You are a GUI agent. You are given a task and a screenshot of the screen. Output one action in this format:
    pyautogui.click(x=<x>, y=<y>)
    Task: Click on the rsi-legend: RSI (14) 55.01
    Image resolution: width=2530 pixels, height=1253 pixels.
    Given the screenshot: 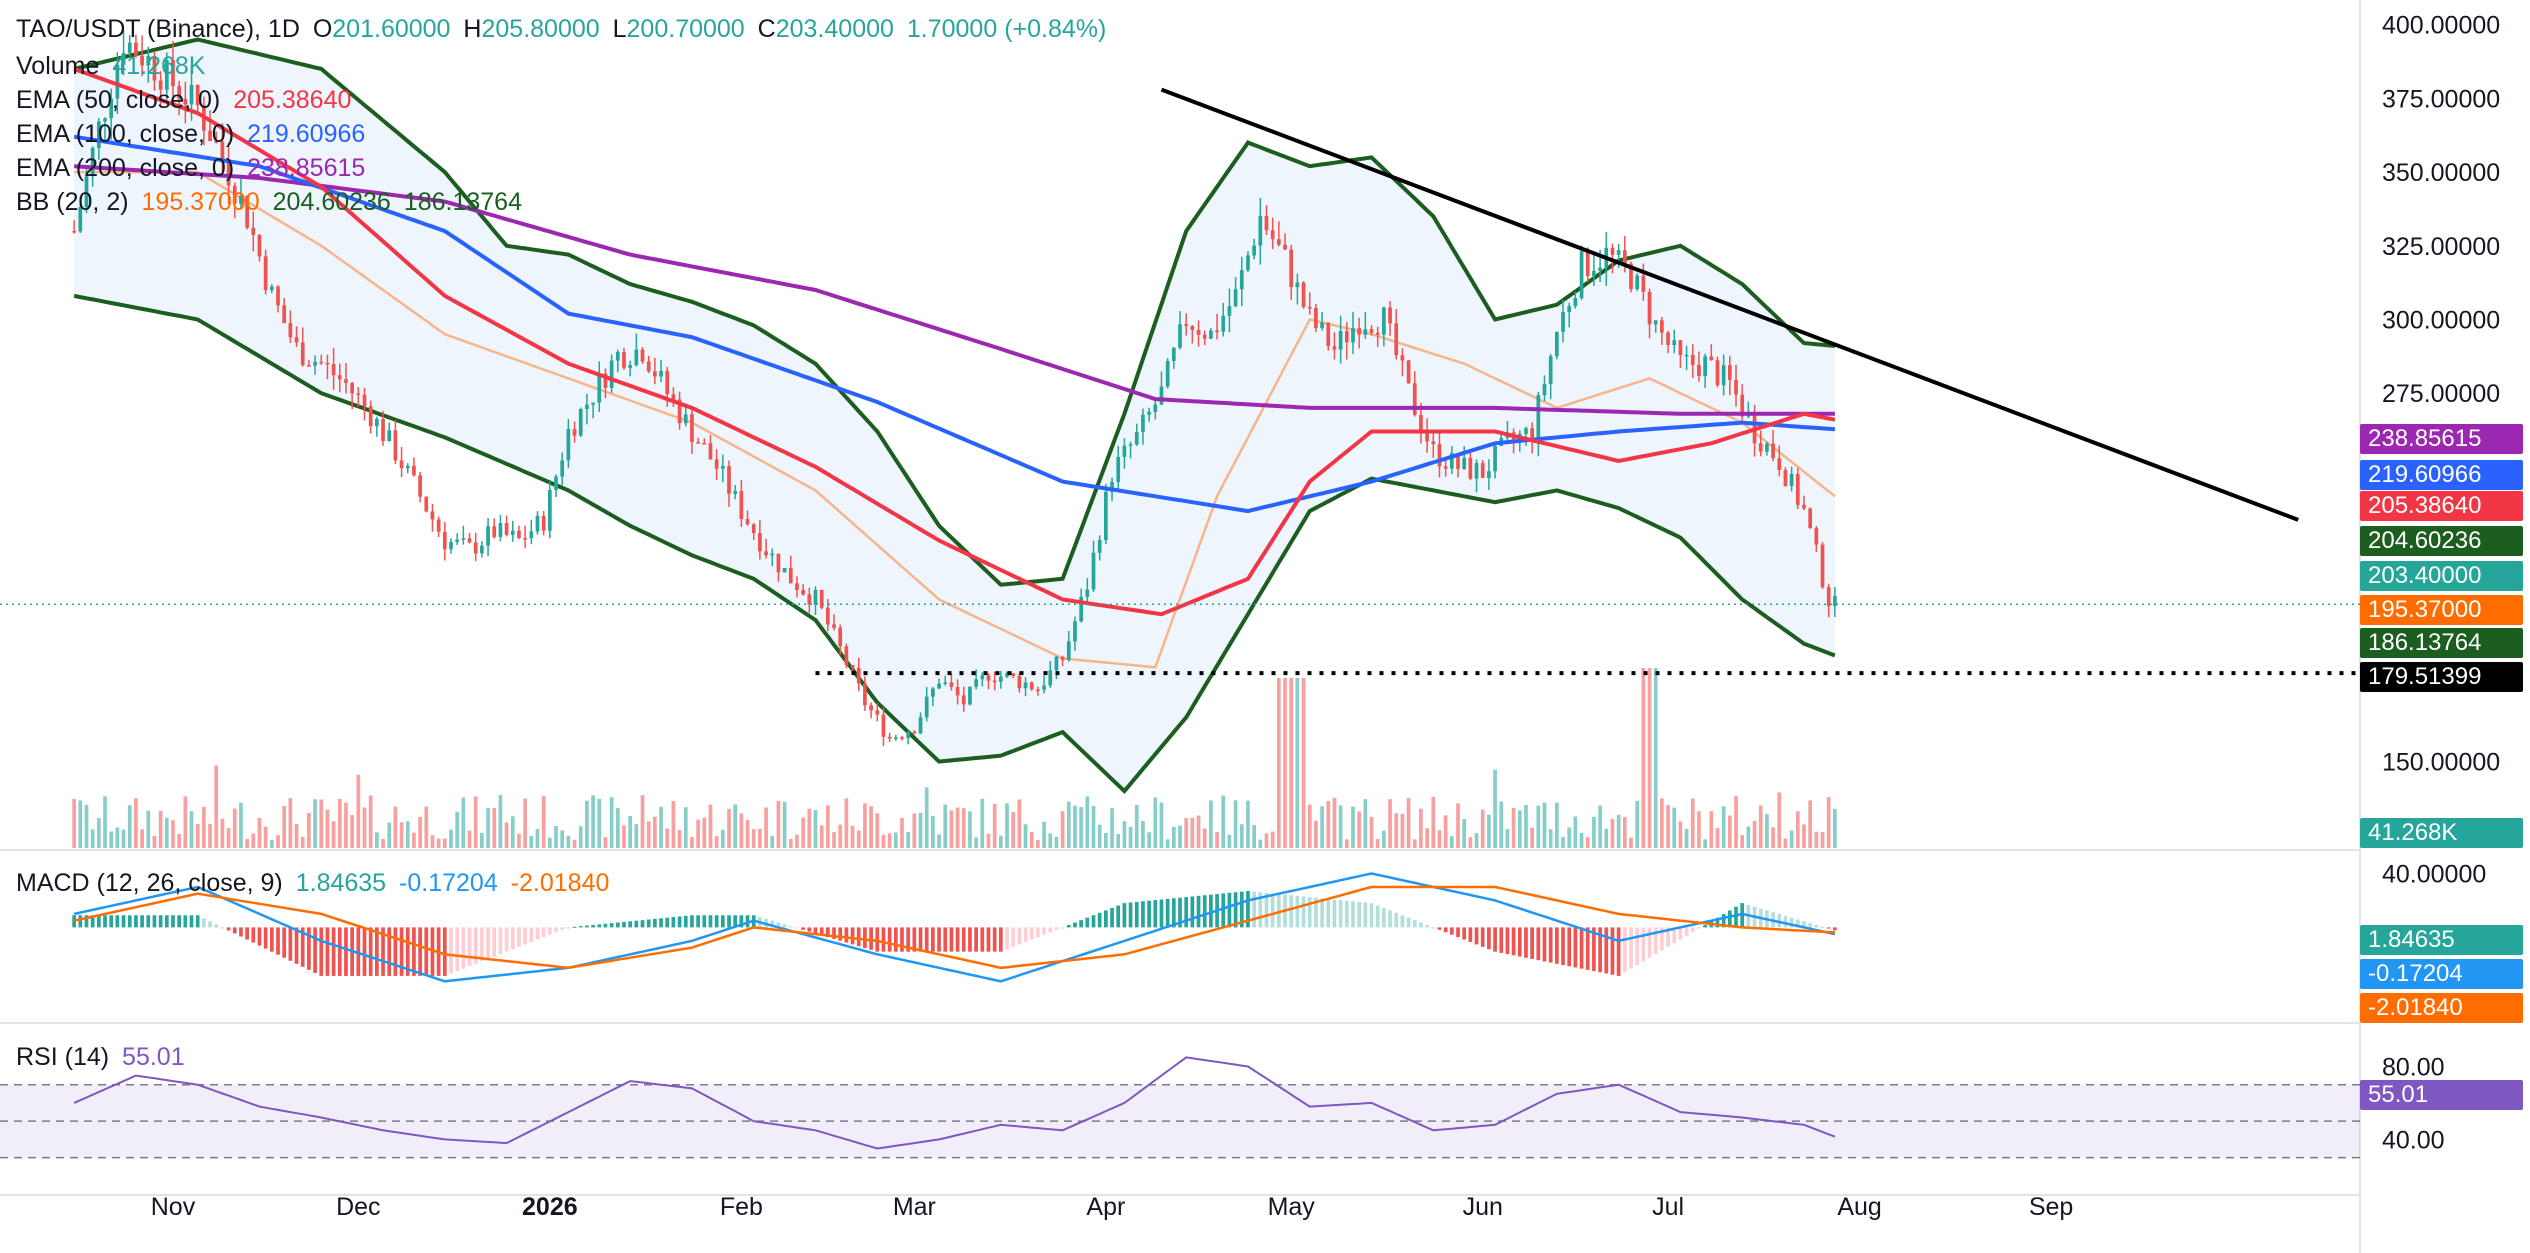 What is the action you would take?
    pyautogui.click(x=103, y=1057)
    